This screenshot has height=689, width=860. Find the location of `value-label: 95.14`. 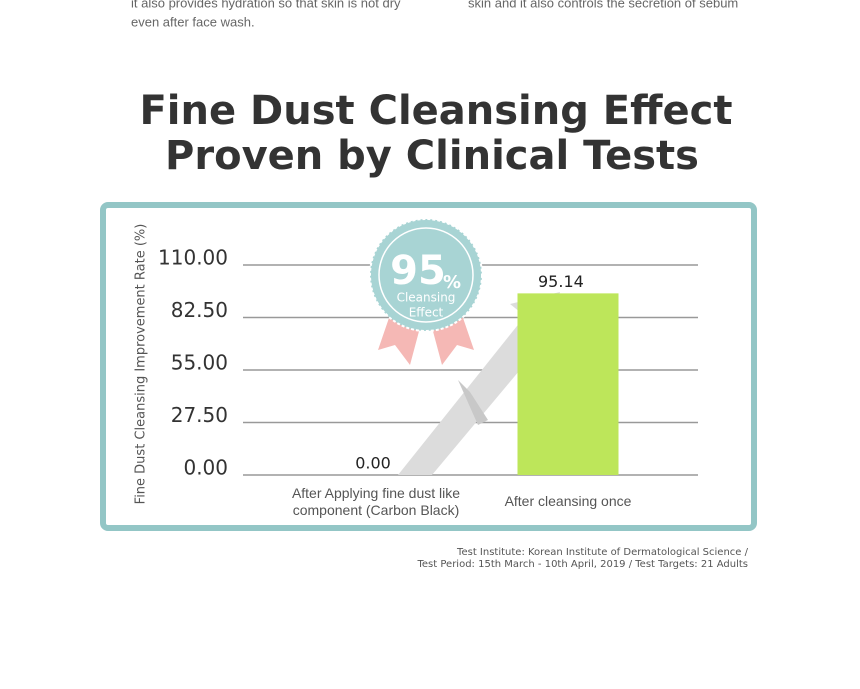

value-label: 95.14 is located at coordinates (561, 281).